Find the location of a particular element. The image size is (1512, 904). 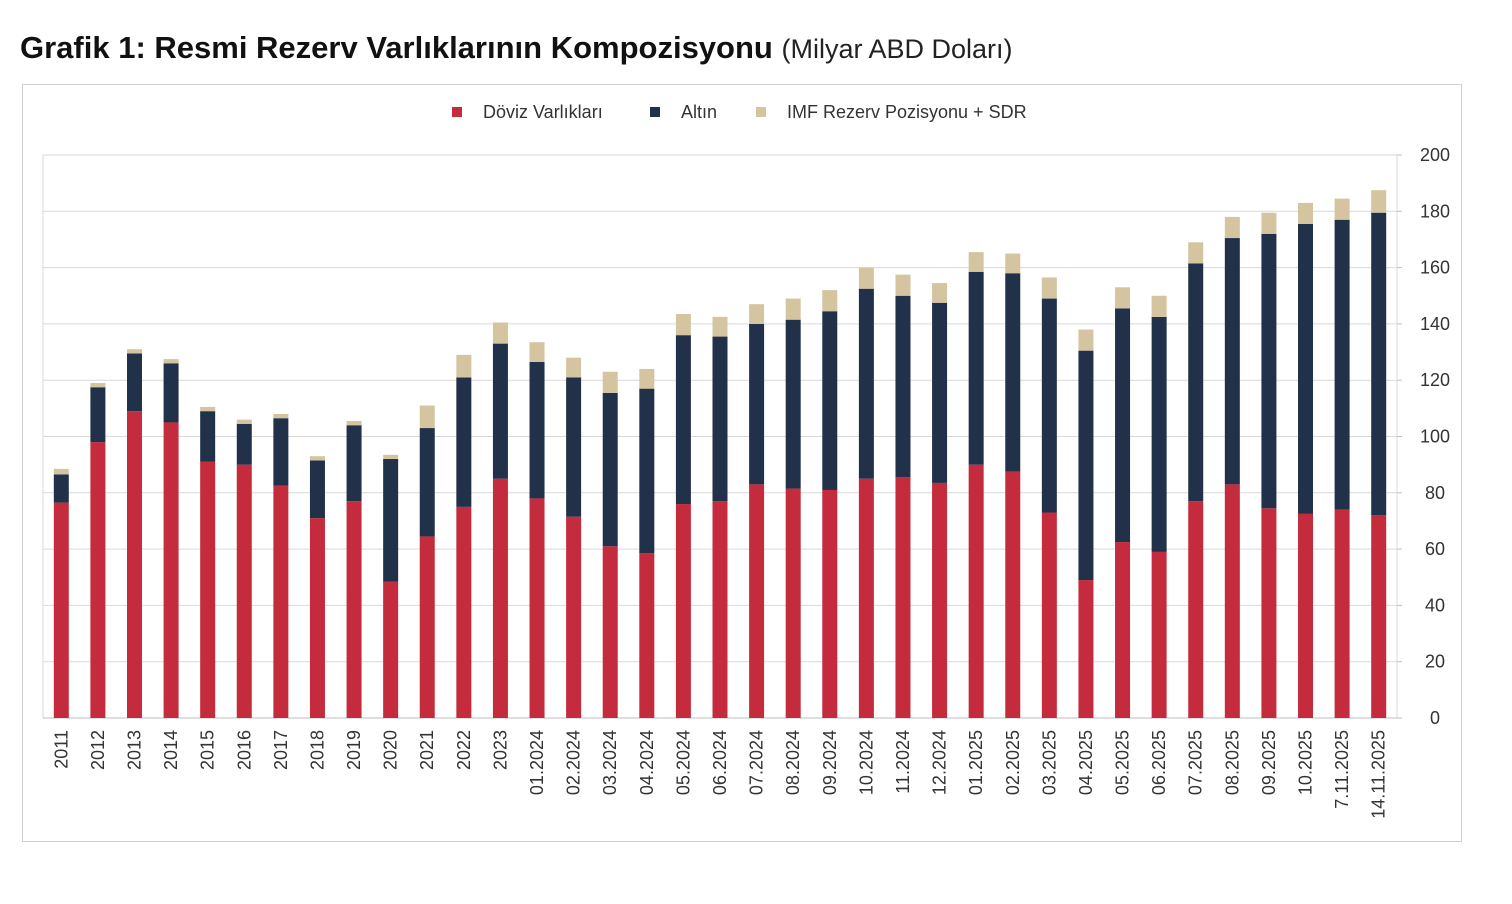

x-tick-label: 03.2025 is located at coordinates (1049, 762).